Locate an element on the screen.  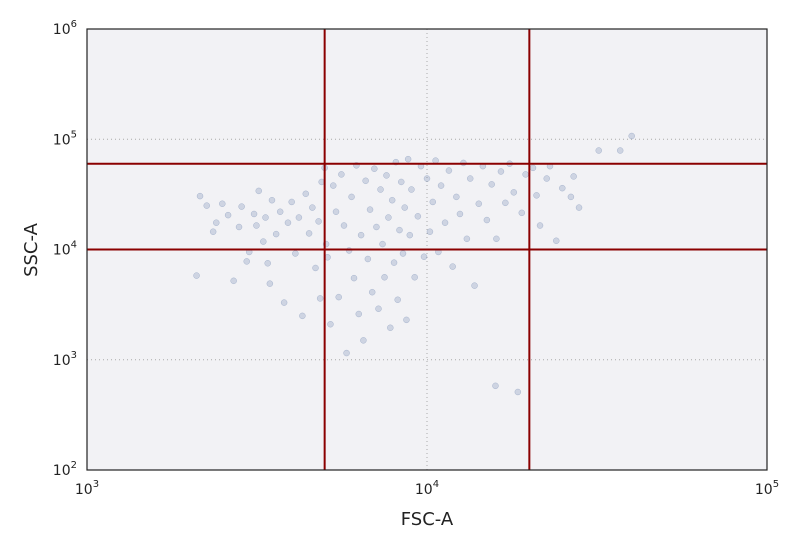
y-tick-label: 10⁴ is located at coordinates (65, 249).